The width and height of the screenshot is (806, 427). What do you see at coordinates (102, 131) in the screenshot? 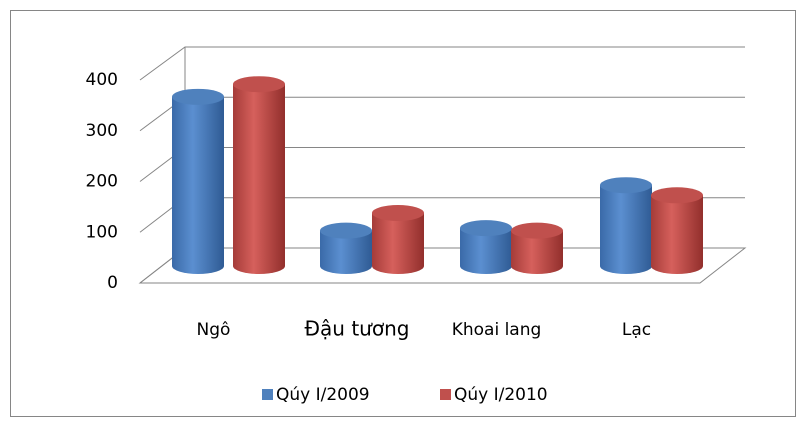
I see `y-tick-label: 300` at bounding box center [102, 131].